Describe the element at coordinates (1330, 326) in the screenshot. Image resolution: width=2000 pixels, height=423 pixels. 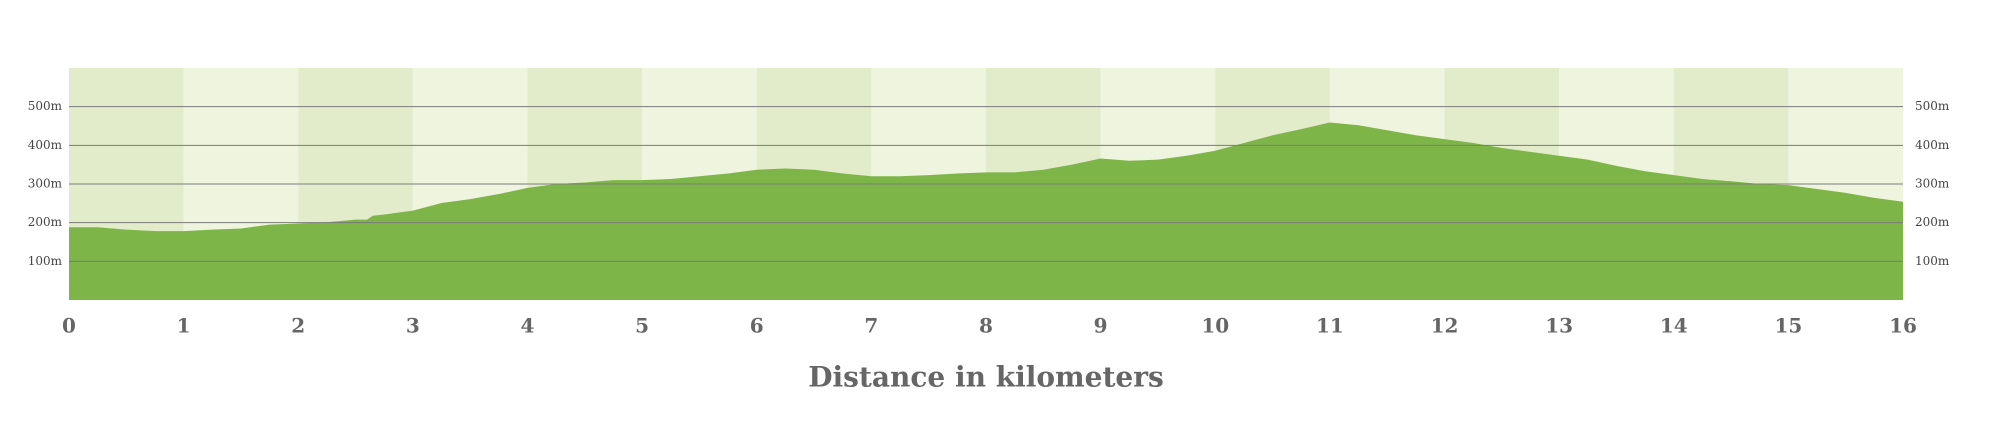
I see `x-tick-label: 11` at that location.